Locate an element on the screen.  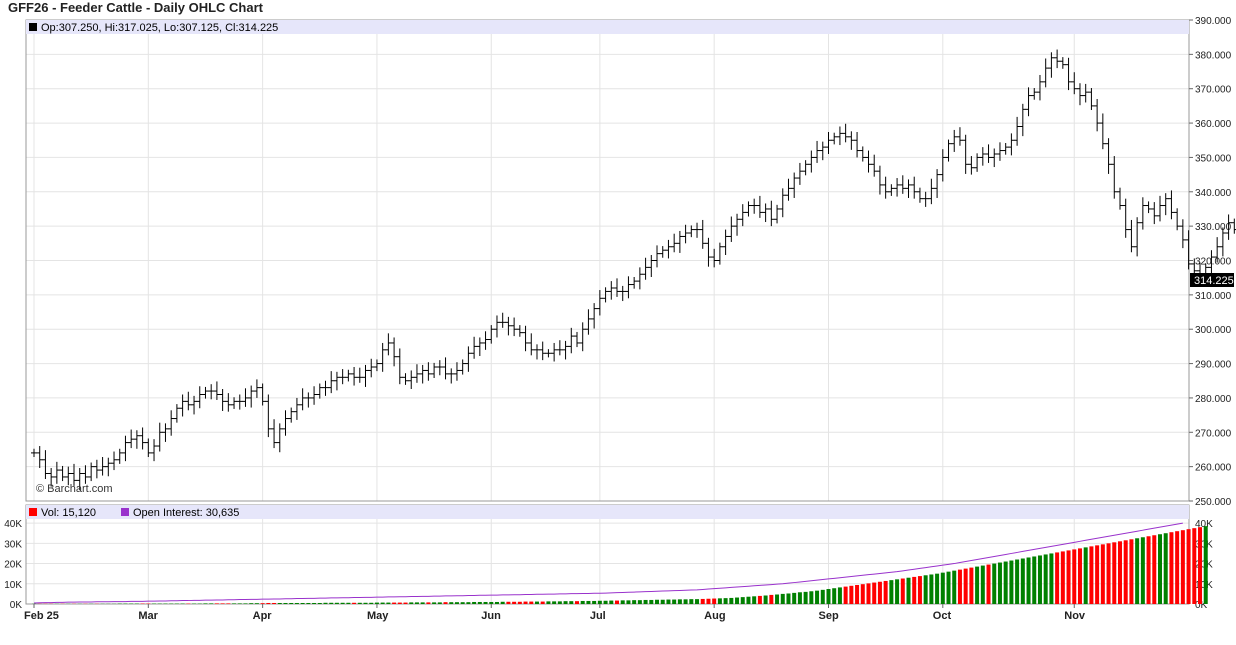
x-tick-label: May is located at coordinates (378, 616).